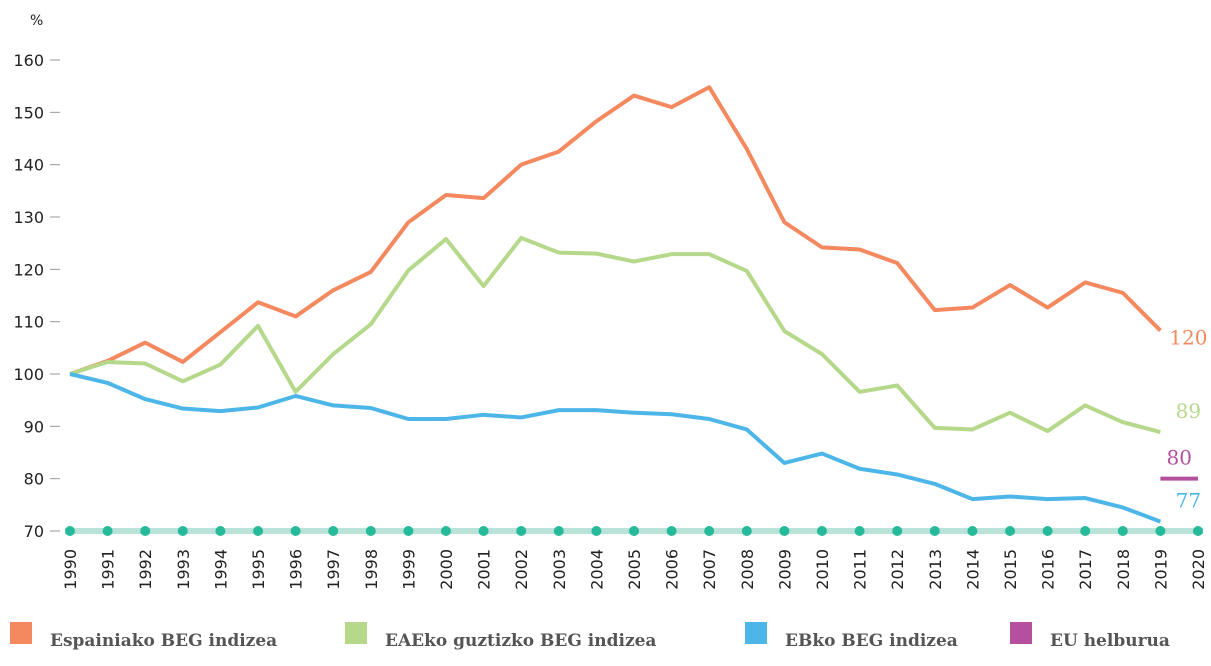  What do you see at coordinates (860, 569) in the screenshot?
I see `x-tick-label: 2011` at bounding box center [860, 569].